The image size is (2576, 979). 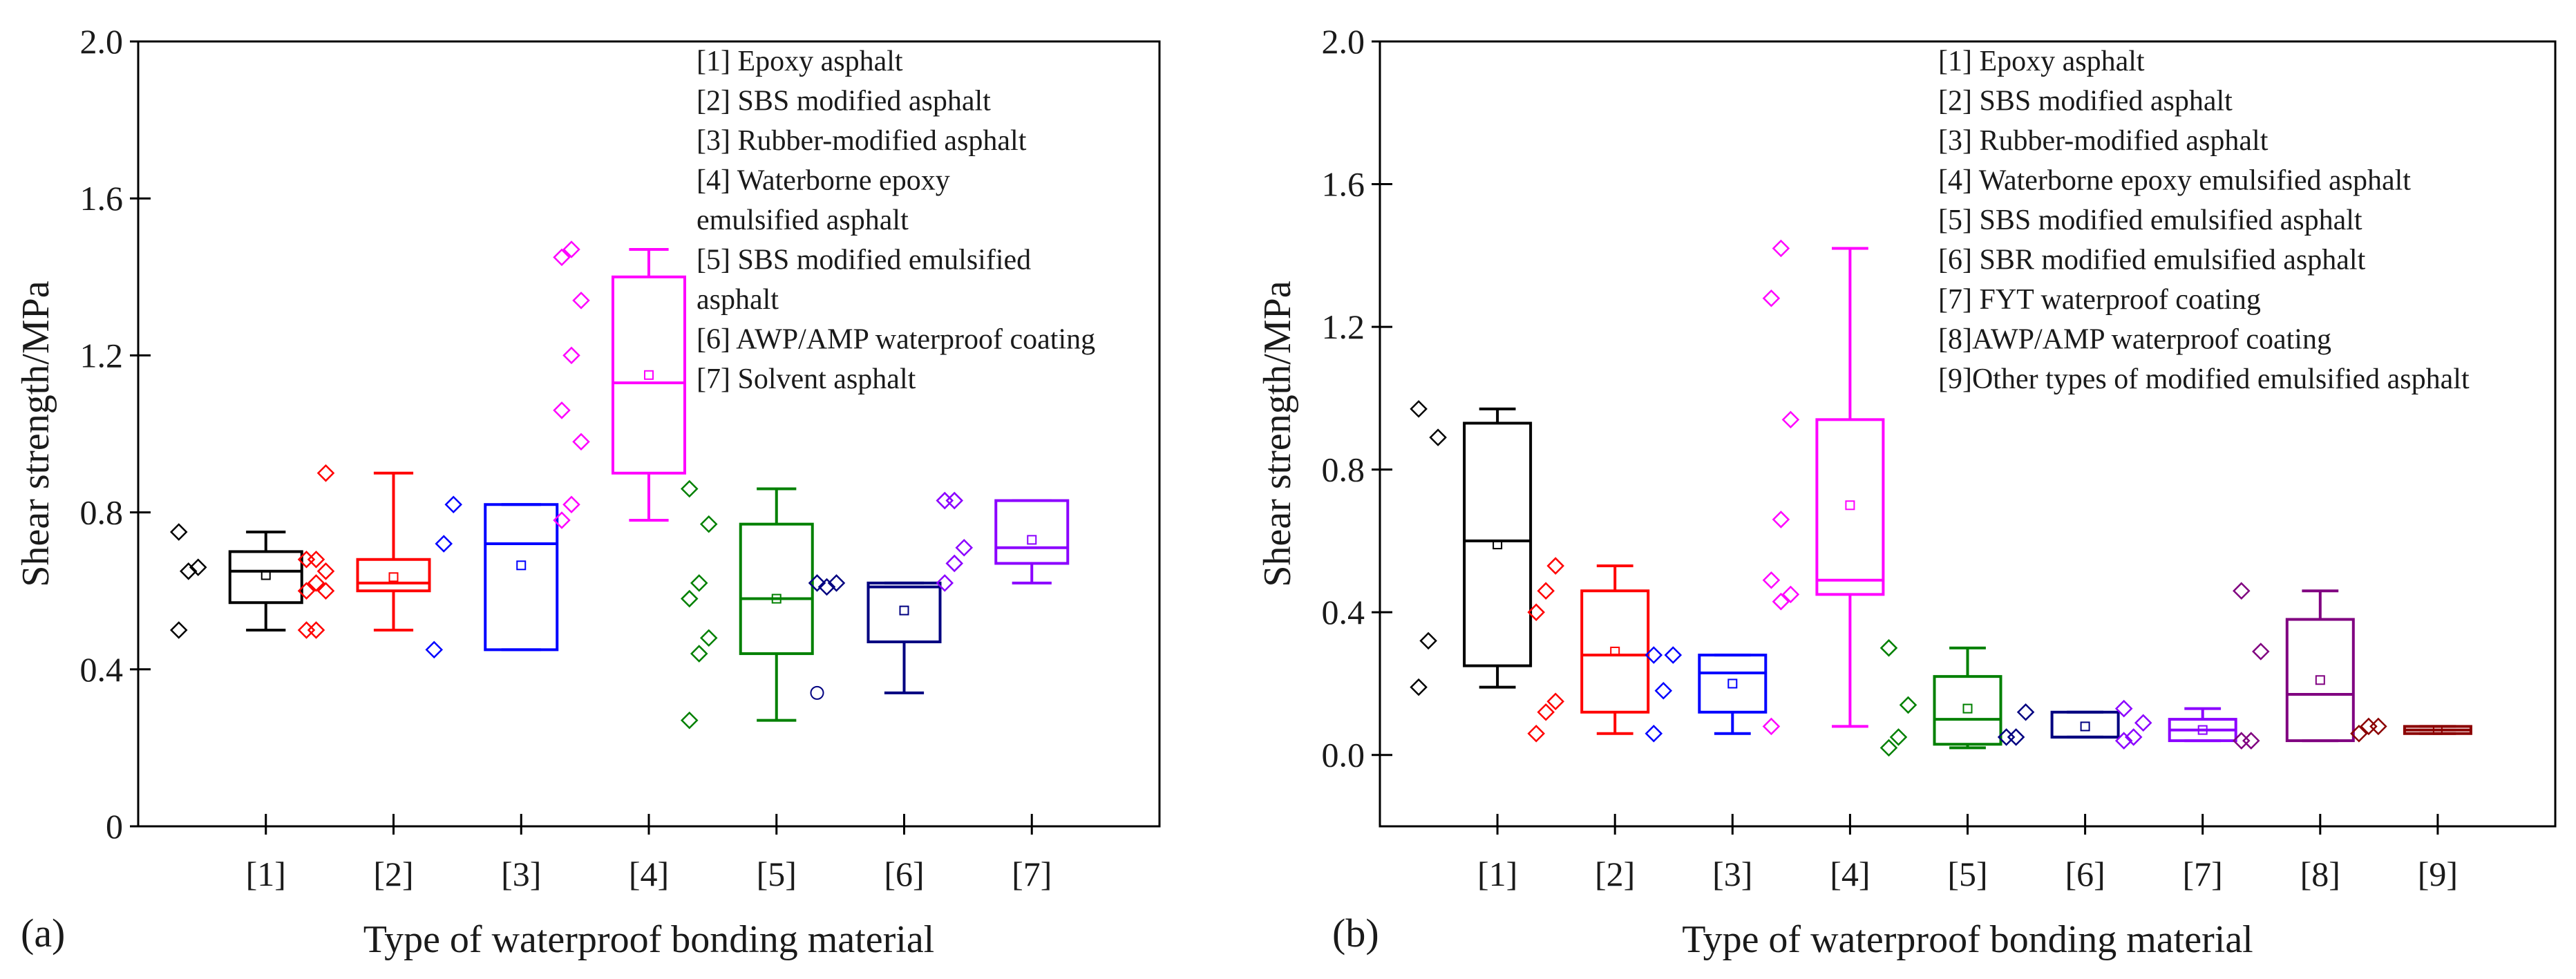 I want to click on x-category-label: [3], so click(x=521, y=874).